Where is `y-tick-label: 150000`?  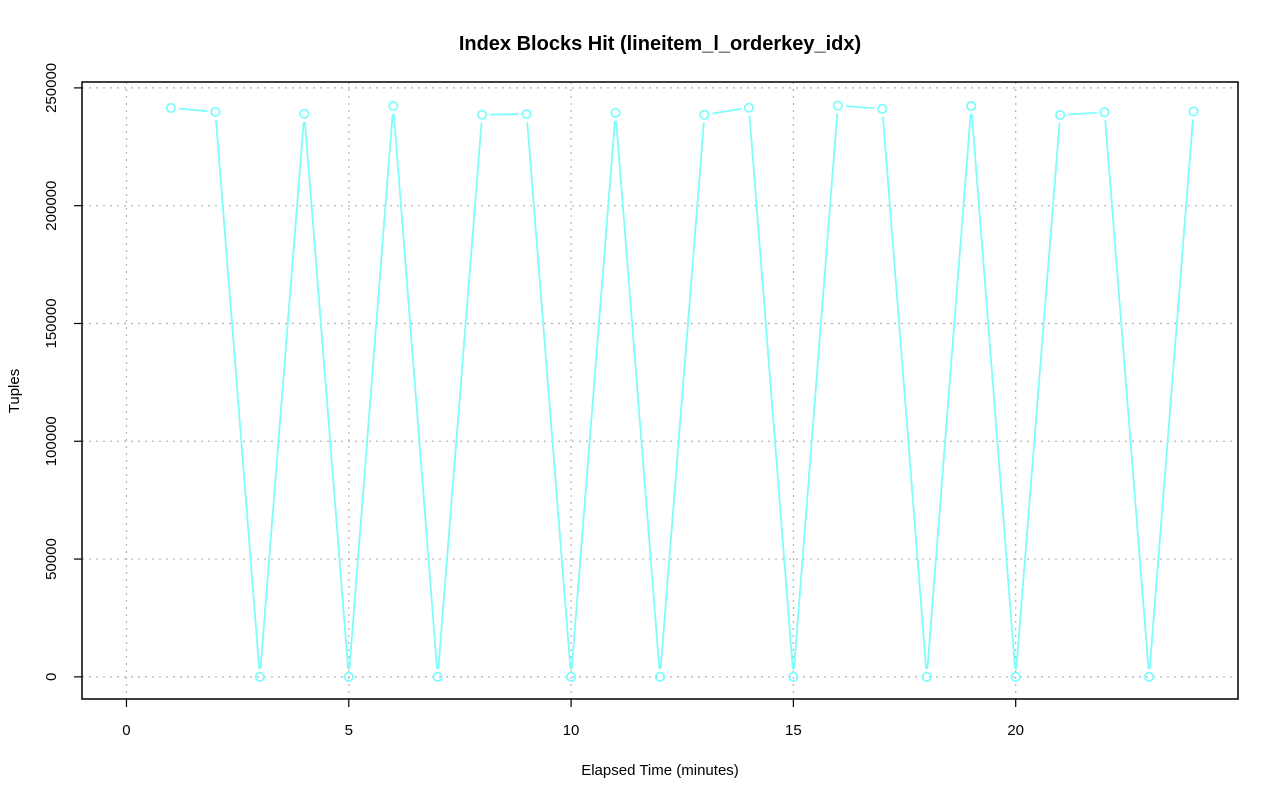
y-tick-label: 150000 is located at coordinates (51, 323).